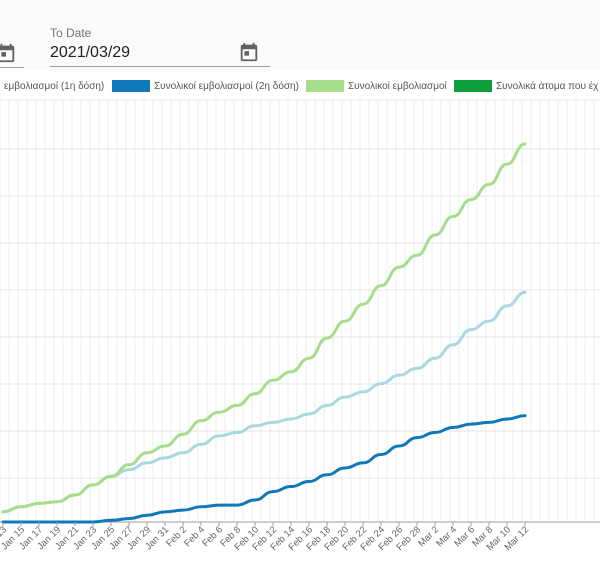 This screenshot has width=600, height=576. What do you see at coordinates (473, 86) in the screenshot?
I see `legend-swatch-people` at bounding box center [473, 86].